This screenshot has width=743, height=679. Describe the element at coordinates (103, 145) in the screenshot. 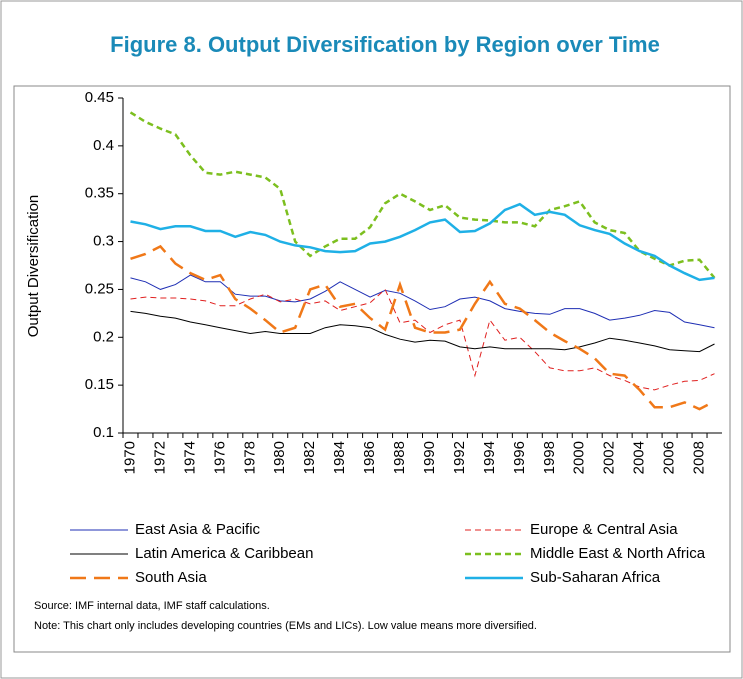

I see `y-tick-label: 0.4` at that location.